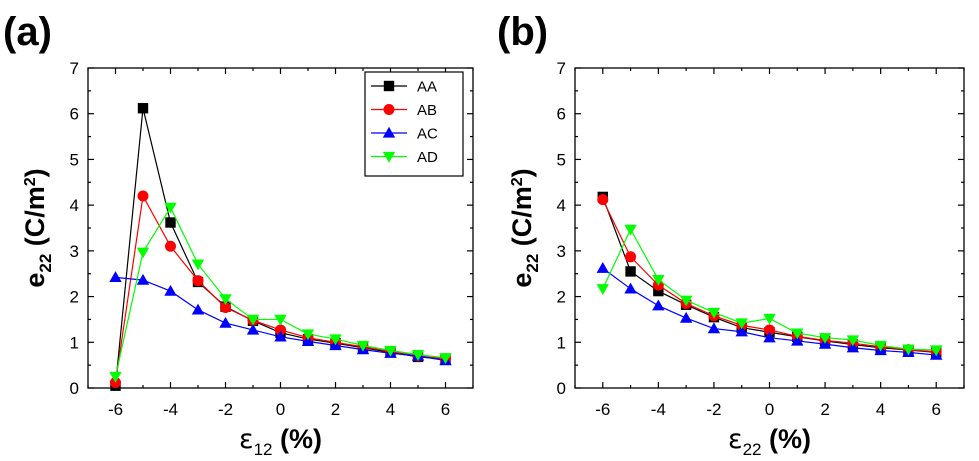 This screenshot has width=979, height=461. I want to click on legend-label-ad: AD, so click(427, 157).